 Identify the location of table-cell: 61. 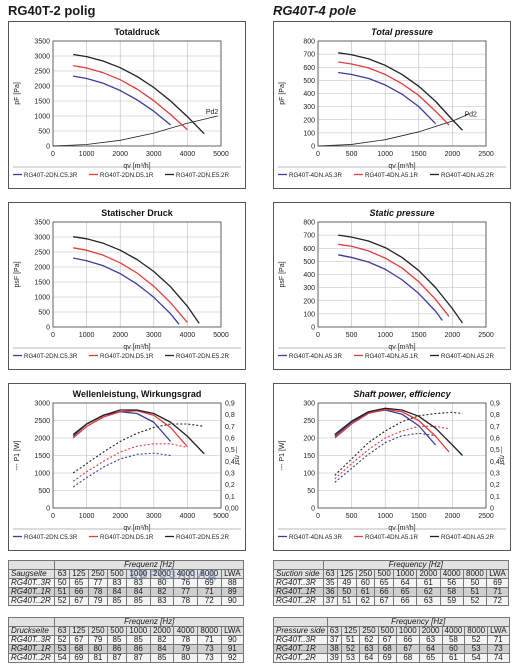
(453, 658).